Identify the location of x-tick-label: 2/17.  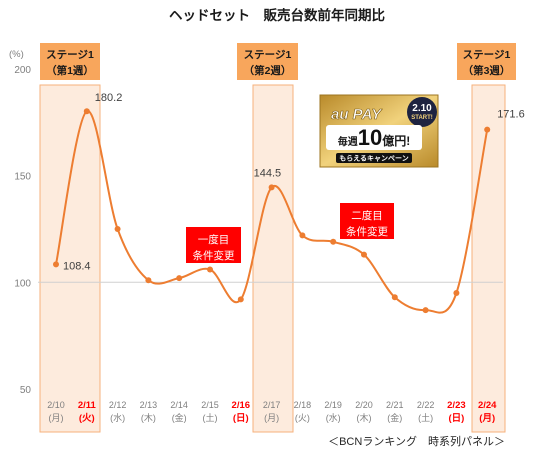
(272, 405).